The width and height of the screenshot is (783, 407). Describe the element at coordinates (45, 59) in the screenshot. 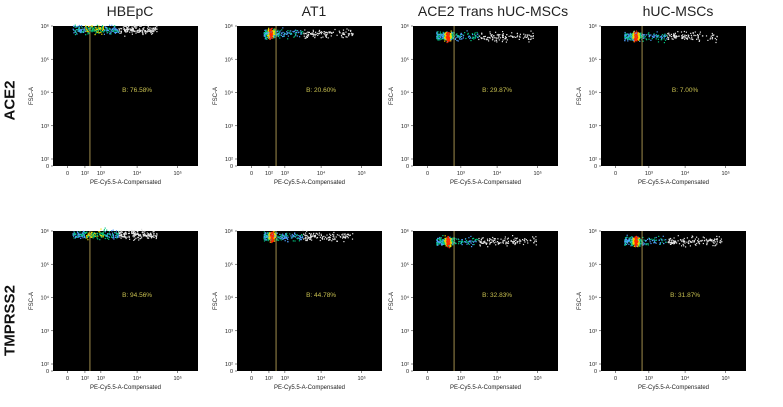

I see `y-tick-label: 10⁵` at that location.